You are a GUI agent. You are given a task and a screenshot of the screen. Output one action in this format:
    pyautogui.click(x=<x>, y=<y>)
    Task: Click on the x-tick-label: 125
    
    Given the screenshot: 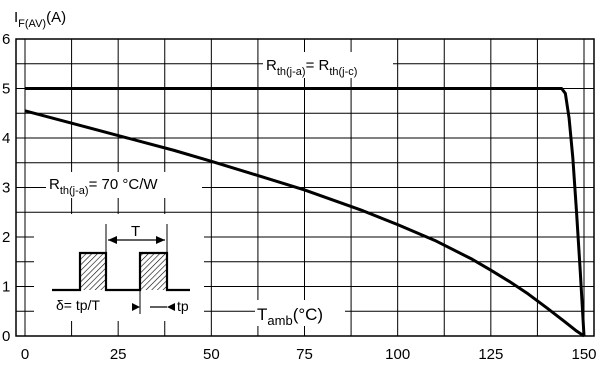 What is the action you would take?
    pyautogui.click(x=490, y=354)
    